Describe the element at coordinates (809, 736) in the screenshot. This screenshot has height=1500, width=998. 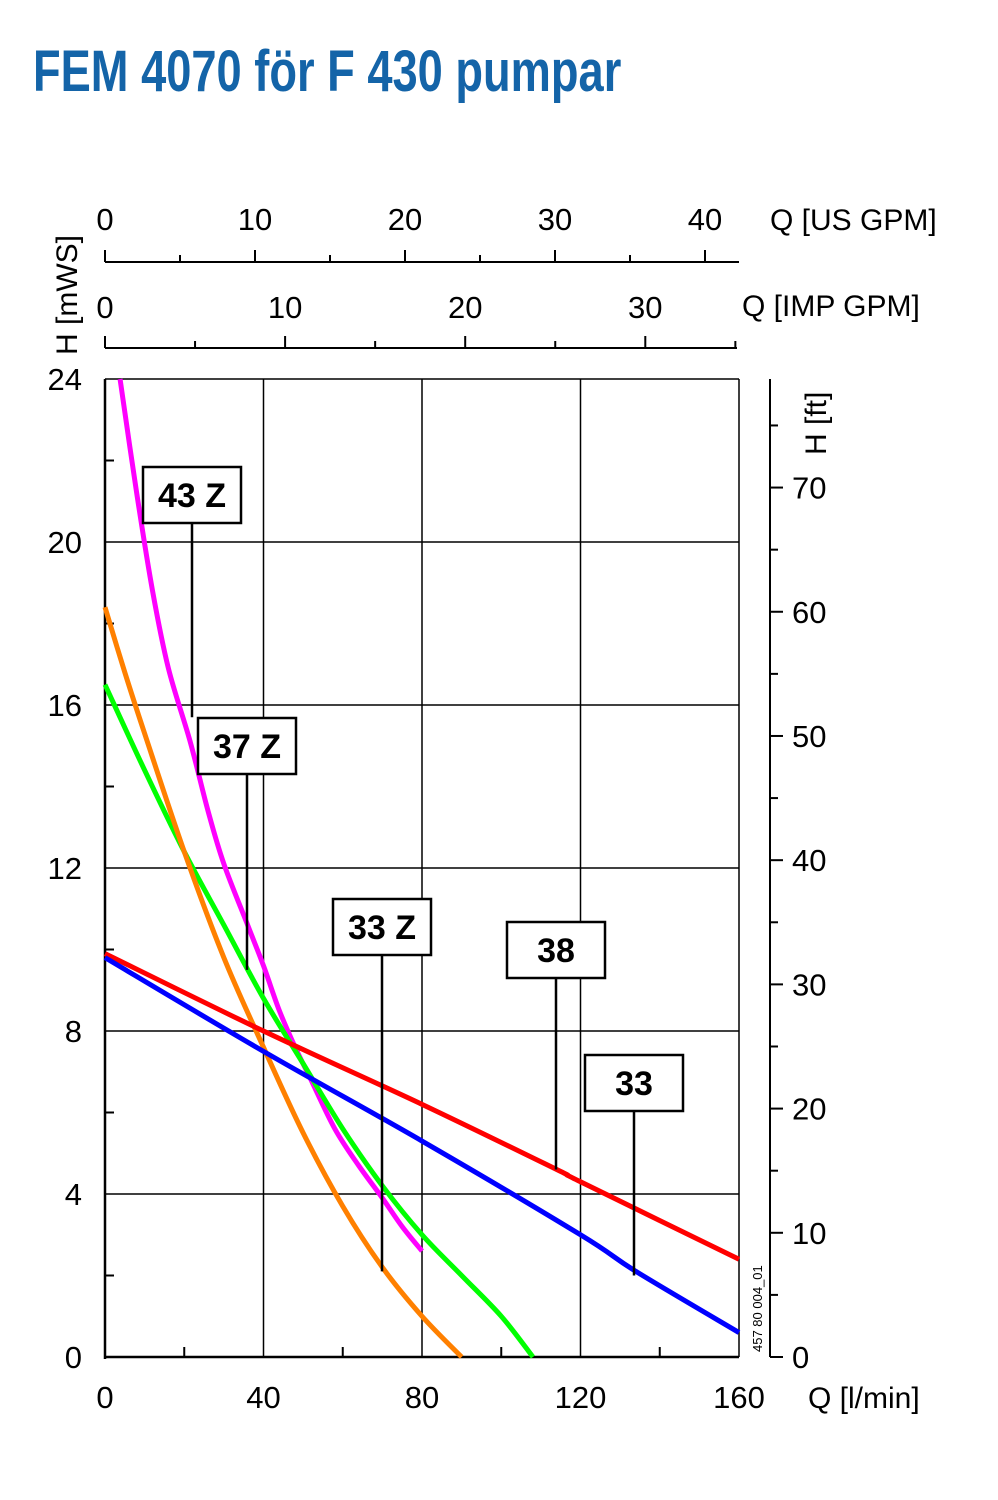
I see `ft-tick-label: 50` at that location.